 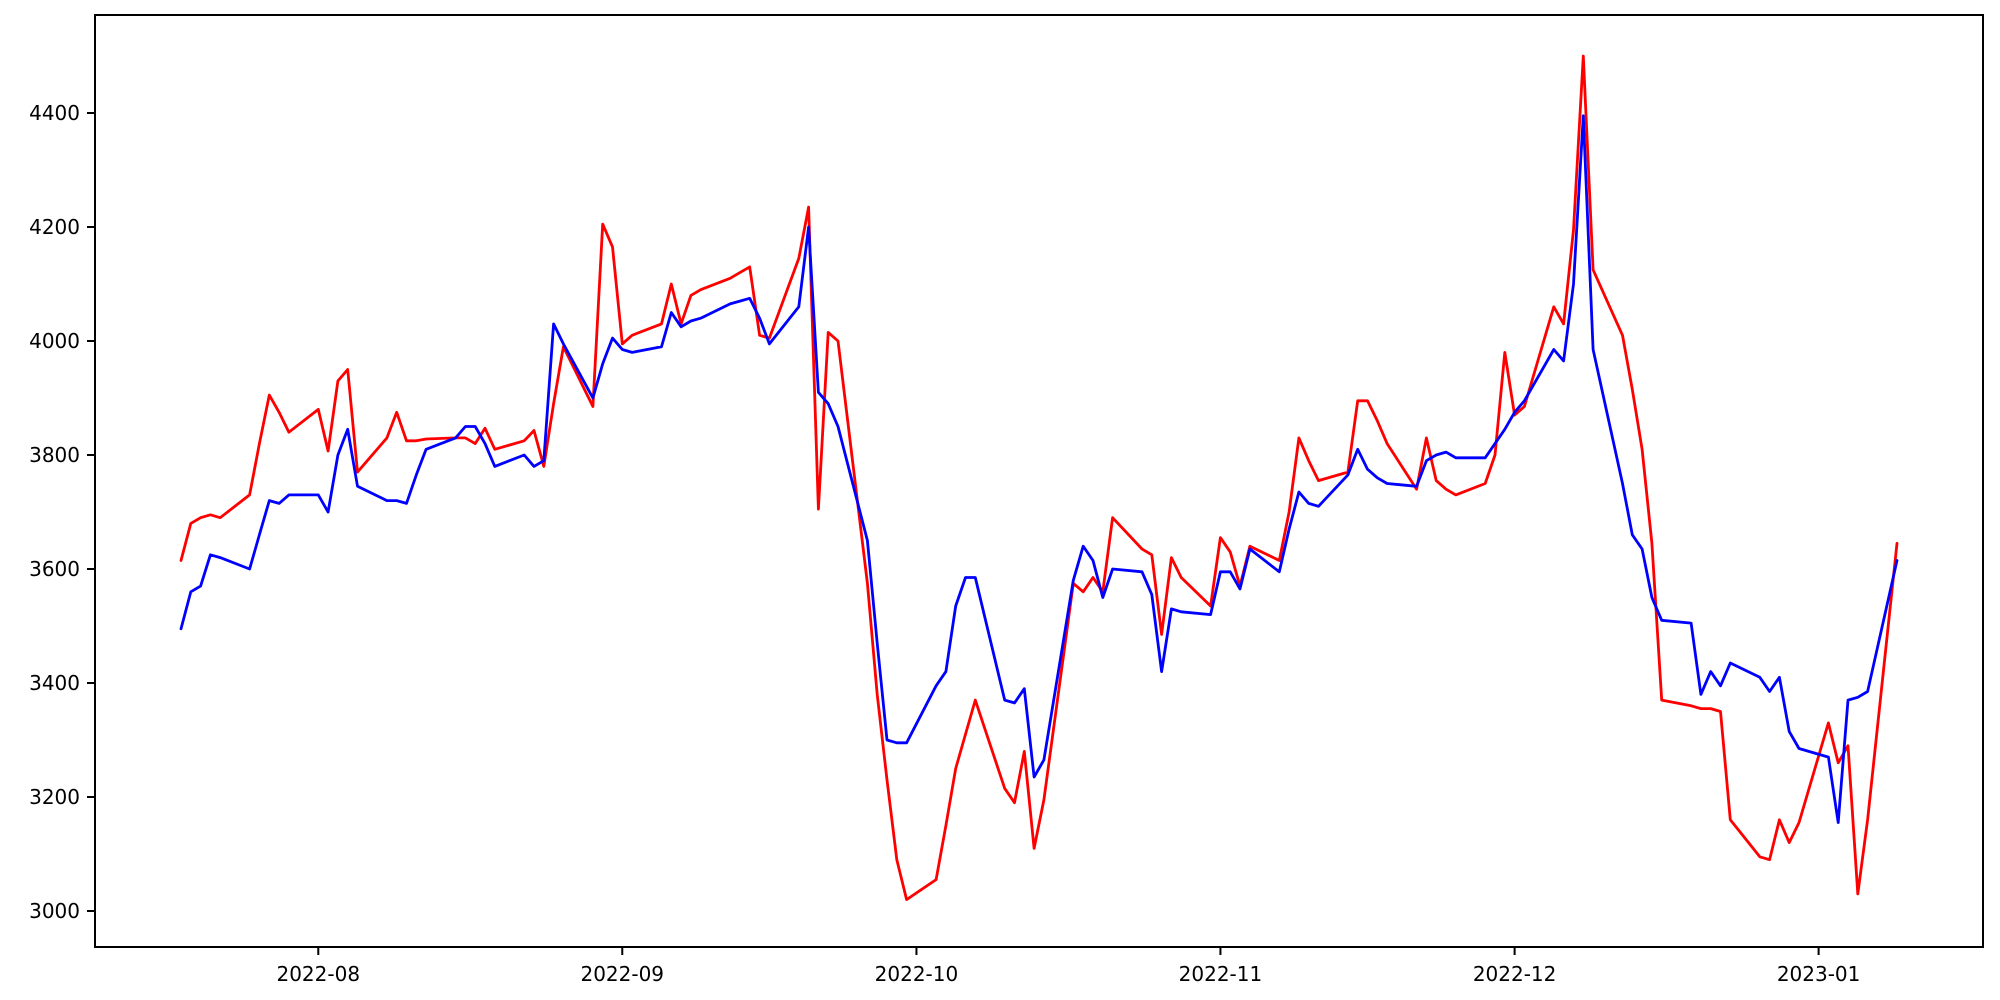 I want to click on x-tick-label: 2023-01, so click(x=1819, y=974).